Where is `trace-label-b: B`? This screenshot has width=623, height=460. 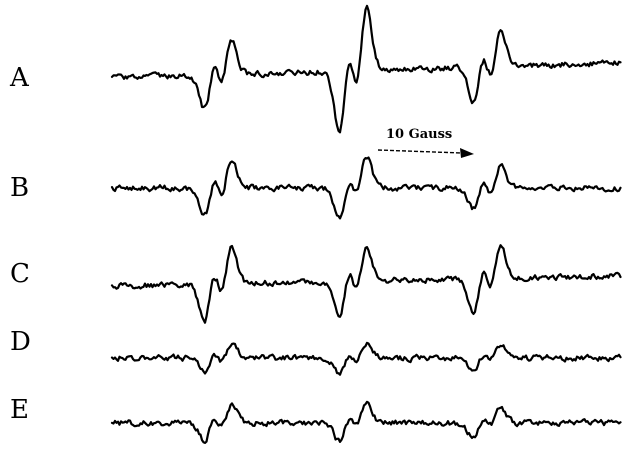 trace-label-b: B is located at coordinates (19, 188).